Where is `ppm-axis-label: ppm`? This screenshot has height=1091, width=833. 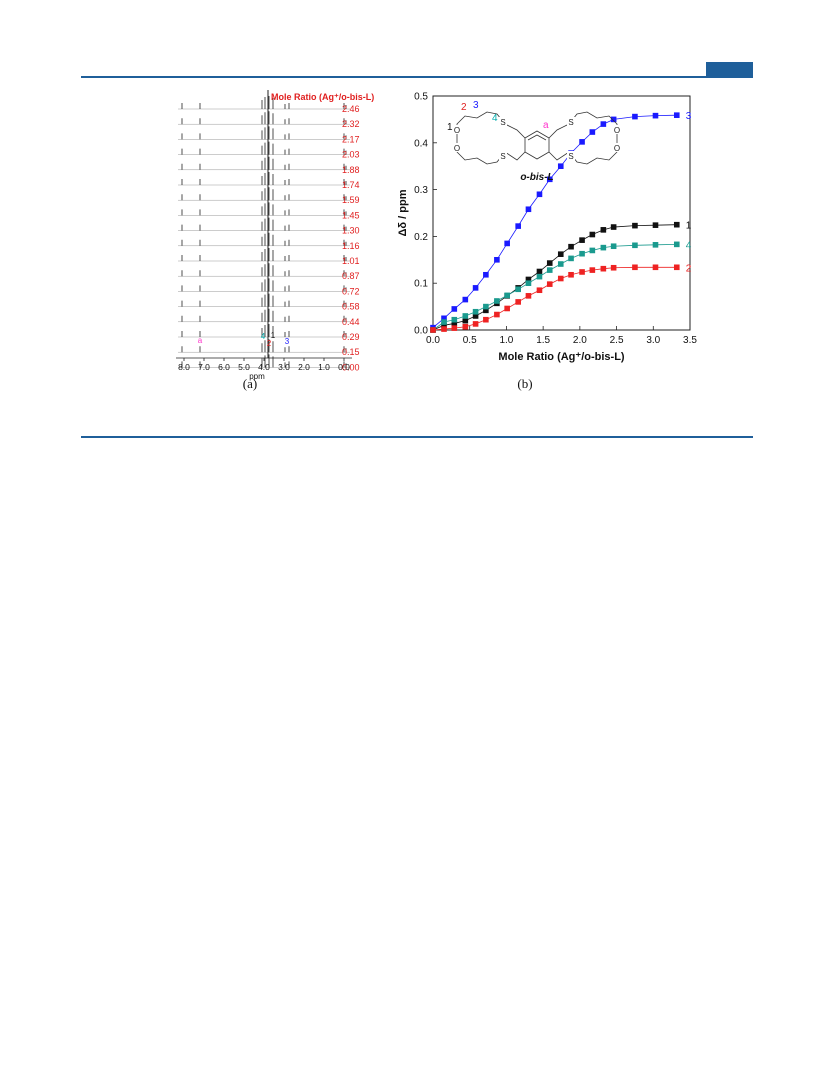 ppm-axis-label: ppm is located at coordinates (257, 376).